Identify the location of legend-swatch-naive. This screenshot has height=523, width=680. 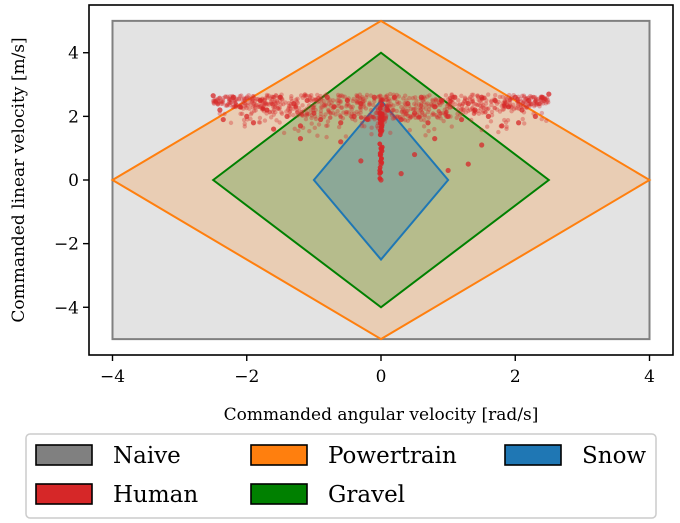
(64, 455).